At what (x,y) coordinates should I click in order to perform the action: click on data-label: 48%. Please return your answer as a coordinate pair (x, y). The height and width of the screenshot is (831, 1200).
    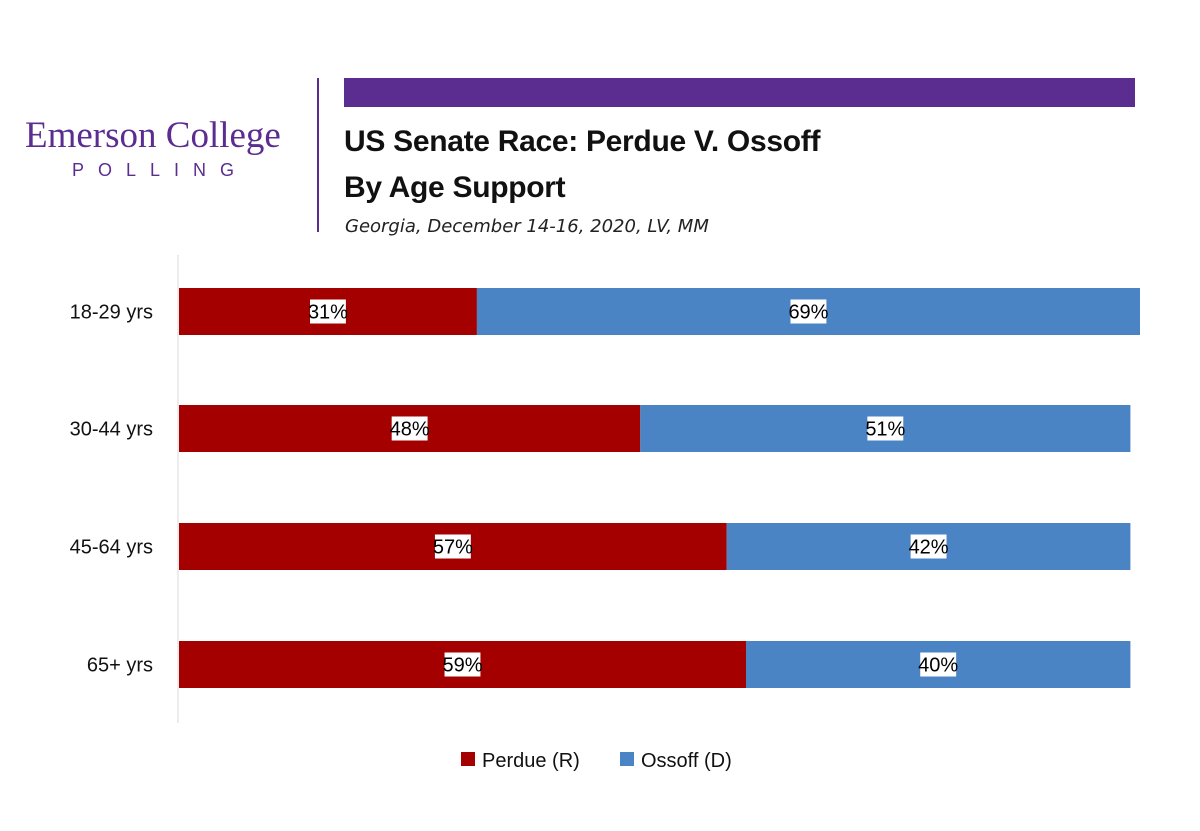
    Looking at the image, I should click on (410, 430).